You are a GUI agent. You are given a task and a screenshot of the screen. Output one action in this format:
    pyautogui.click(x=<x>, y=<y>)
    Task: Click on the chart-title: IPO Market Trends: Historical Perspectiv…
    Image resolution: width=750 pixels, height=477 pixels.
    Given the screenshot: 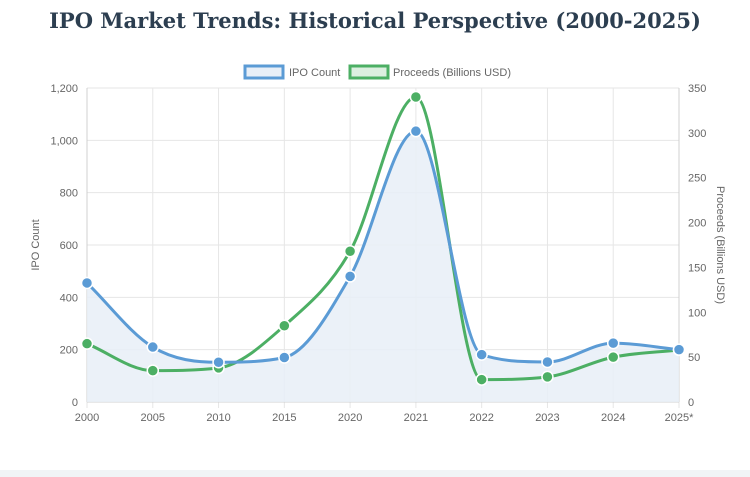 What is the action you would take?
    pyautogui.click(x=375, y=20)
    